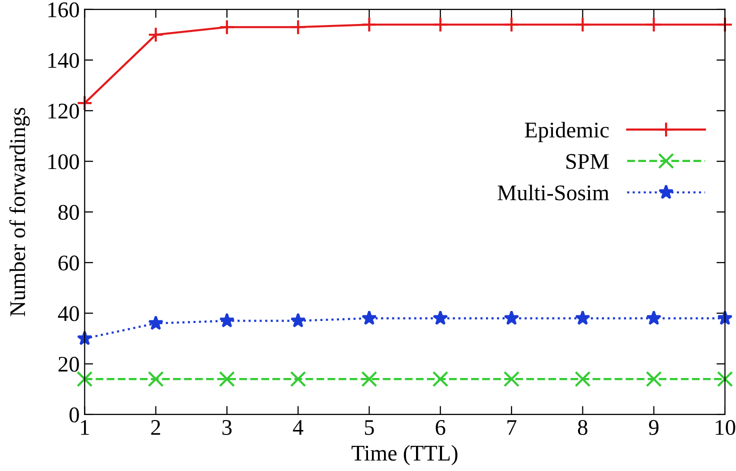 Image resolution: width=736 pixels, height=471 pixels. I want to click on x-tick-label: 7, so click(511, 427).